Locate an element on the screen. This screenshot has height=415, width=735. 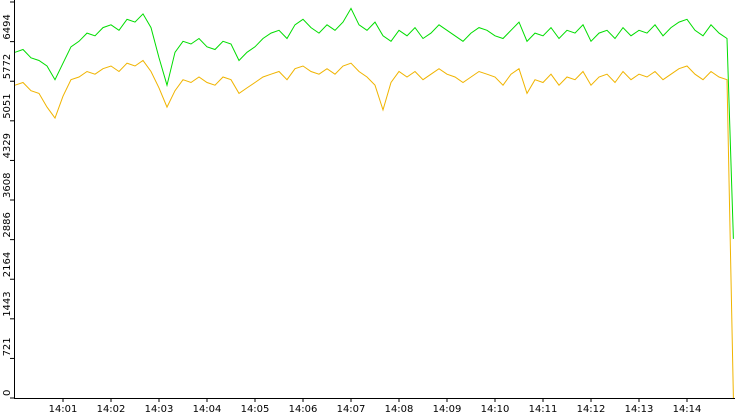
x-tick-label: 14:12 is located at coordinates (591, 409).